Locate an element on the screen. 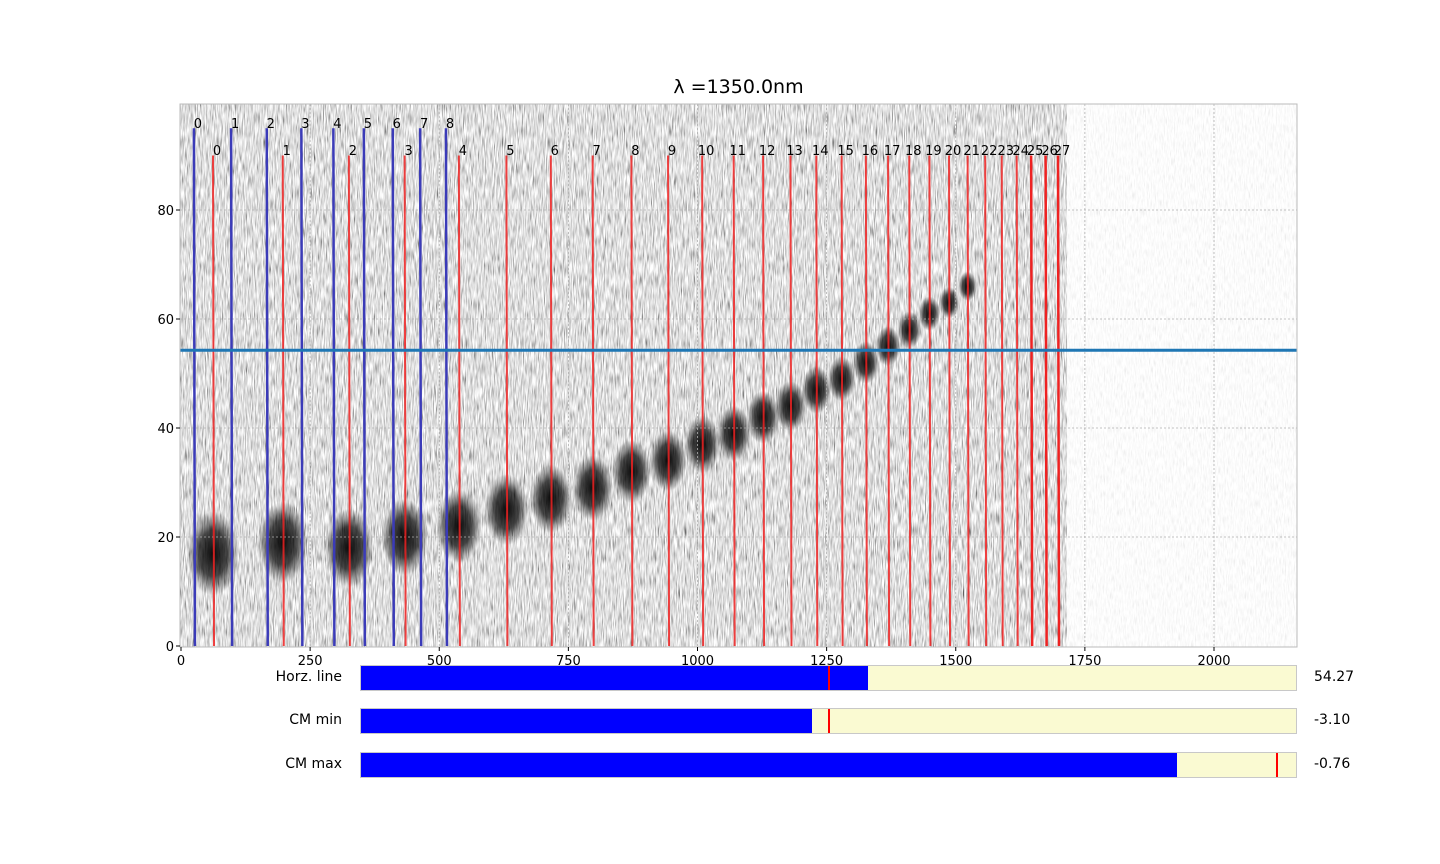  red-order-label: 18 is located at coordinates (913, 151).